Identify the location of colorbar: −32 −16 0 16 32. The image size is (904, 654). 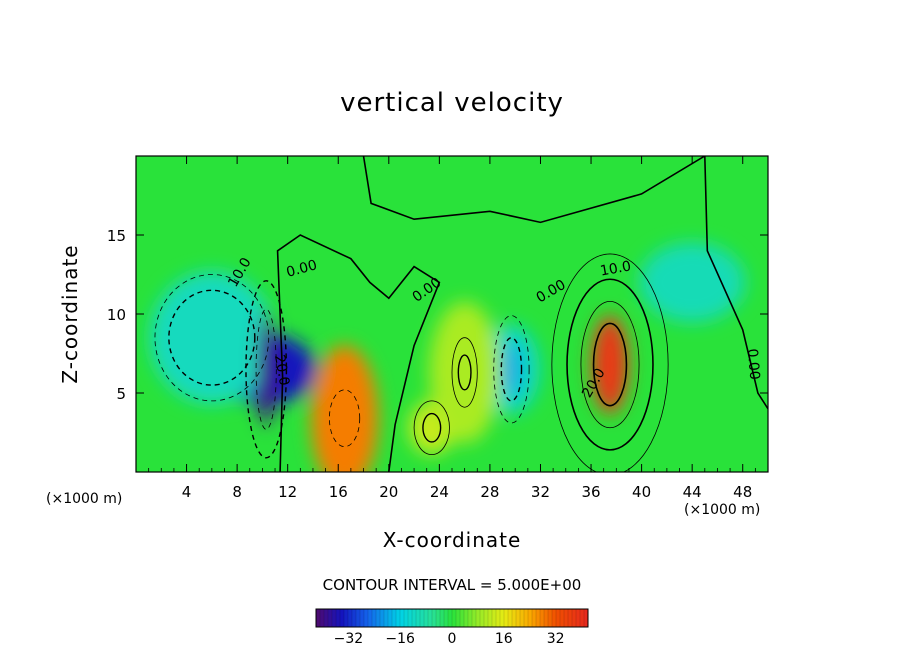
(452, 627).